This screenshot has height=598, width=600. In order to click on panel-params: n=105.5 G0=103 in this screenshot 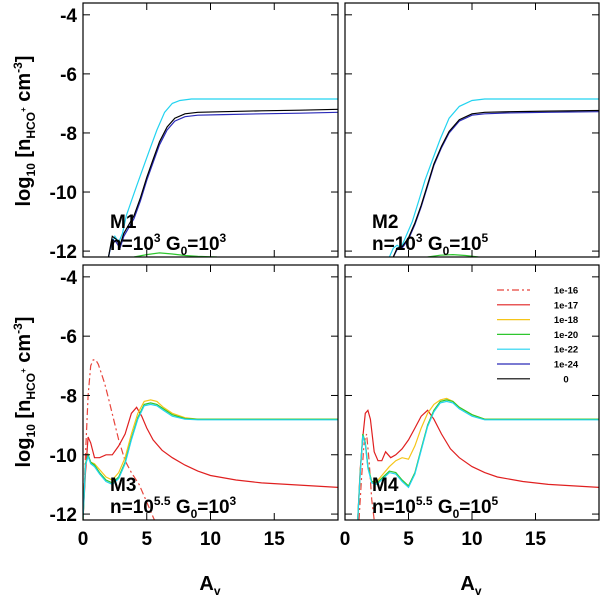, I will do `click(173, 507)`.